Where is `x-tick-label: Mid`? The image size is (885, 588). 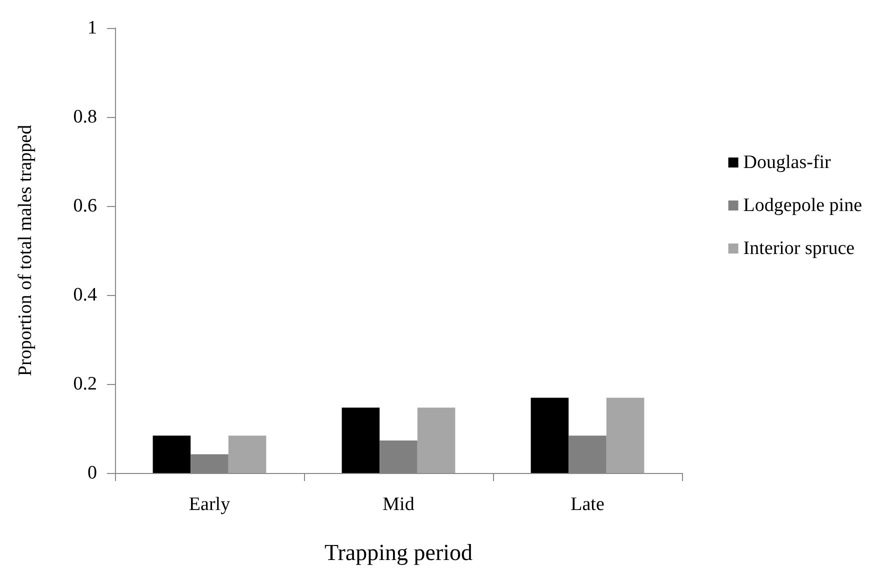 x-tick-label: Mid is located at coordinates (398, 504).